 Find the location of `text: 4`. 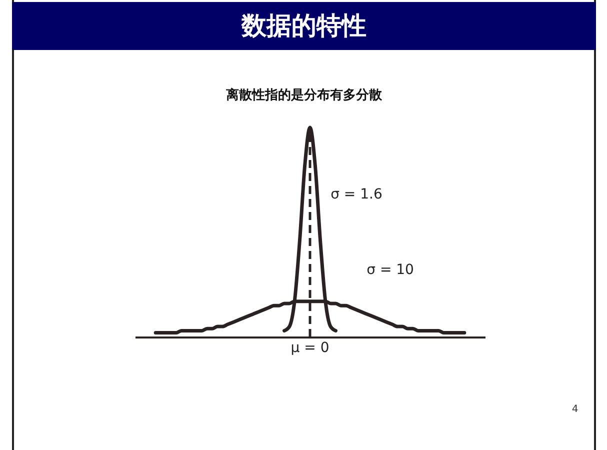

text: 4 is located at coordinates (575, 409).